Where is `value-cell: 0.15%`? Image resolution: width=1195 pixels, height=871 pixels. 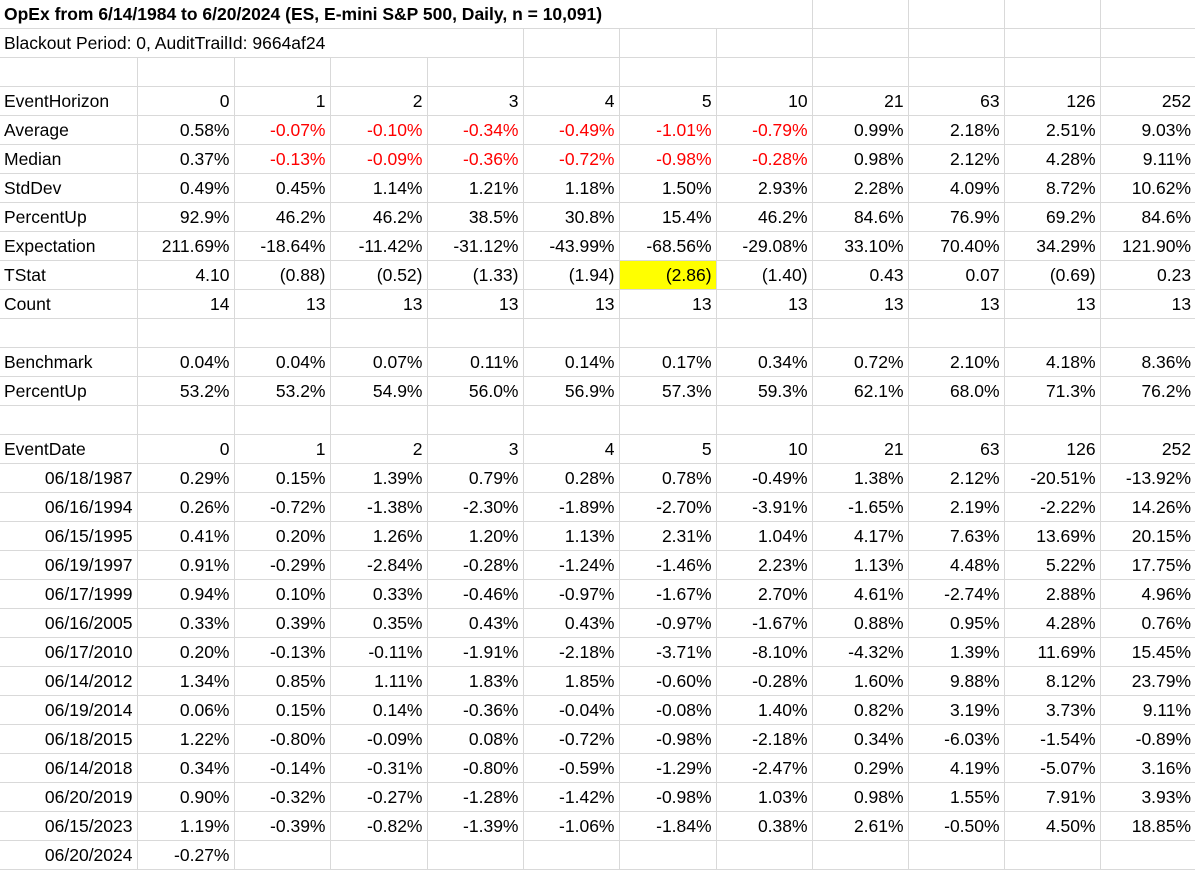 value-cell: 0.15% is located at coordinates (282, 478).